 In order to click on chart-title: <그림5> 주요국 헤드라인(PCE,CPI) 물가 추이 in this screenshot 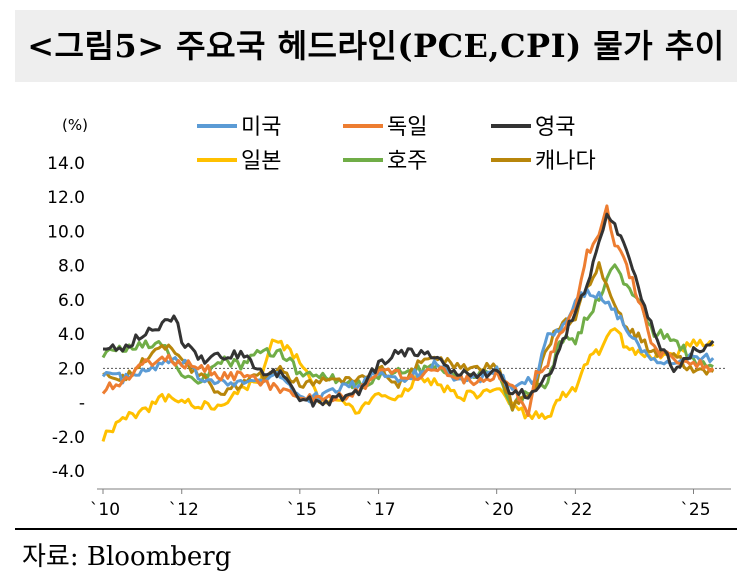, I will do `click(376, 46)`.